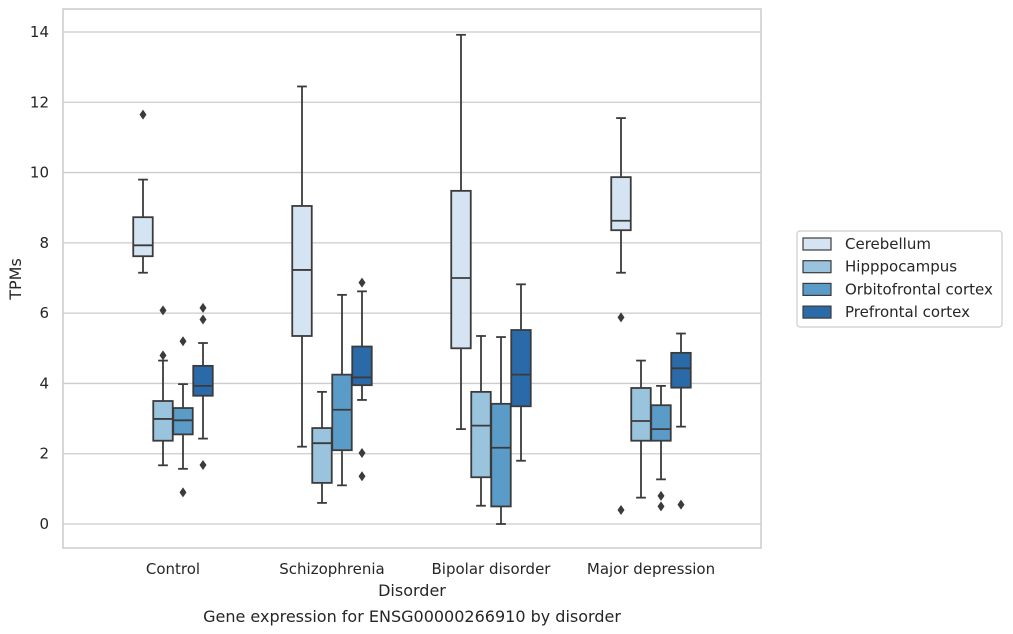 The width and height of the screenshot is (1013, 634). What do you see at coordinates (173, 569) in the screenshot?
I see `x-tick-label: Control` at bounding box center [173, 569].